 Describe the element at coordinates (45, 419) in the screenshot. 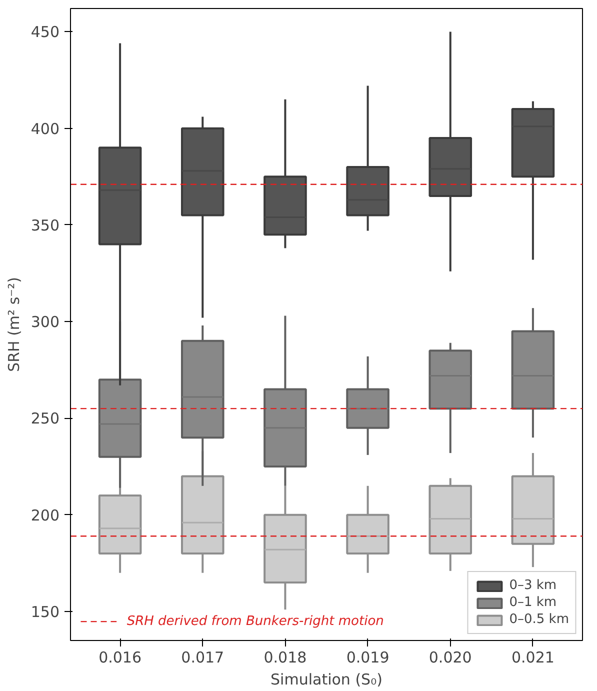

I see `y-tick-label: 250` at that location.